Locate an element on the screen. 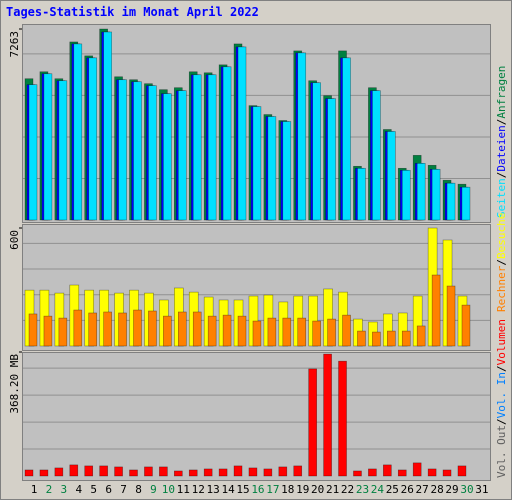  x-tick-label: 14 is located at coordinates (228, 489).